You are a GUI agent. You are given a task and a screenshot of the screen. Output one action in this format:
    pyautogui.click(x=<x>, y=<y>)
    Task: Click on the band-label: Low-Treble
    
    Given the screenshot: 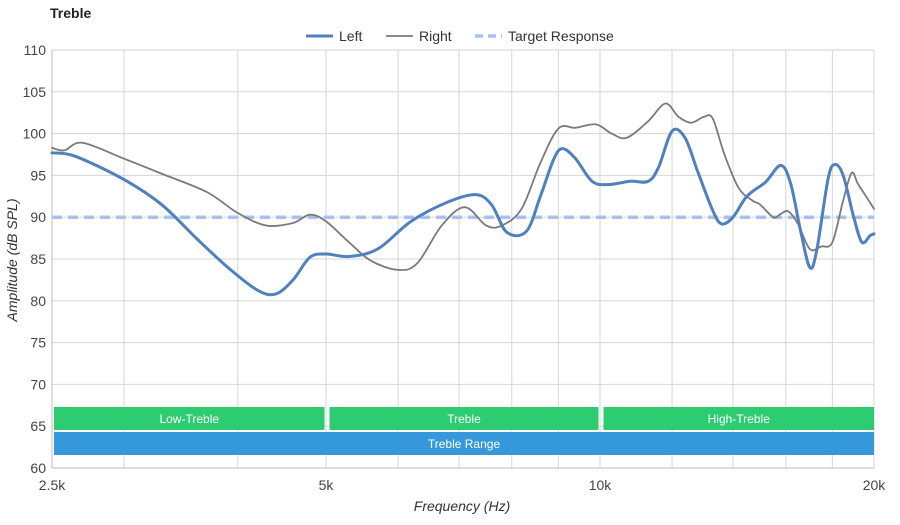 What is the action you would take?
    pyautogui.click(x=189, y=419)
    